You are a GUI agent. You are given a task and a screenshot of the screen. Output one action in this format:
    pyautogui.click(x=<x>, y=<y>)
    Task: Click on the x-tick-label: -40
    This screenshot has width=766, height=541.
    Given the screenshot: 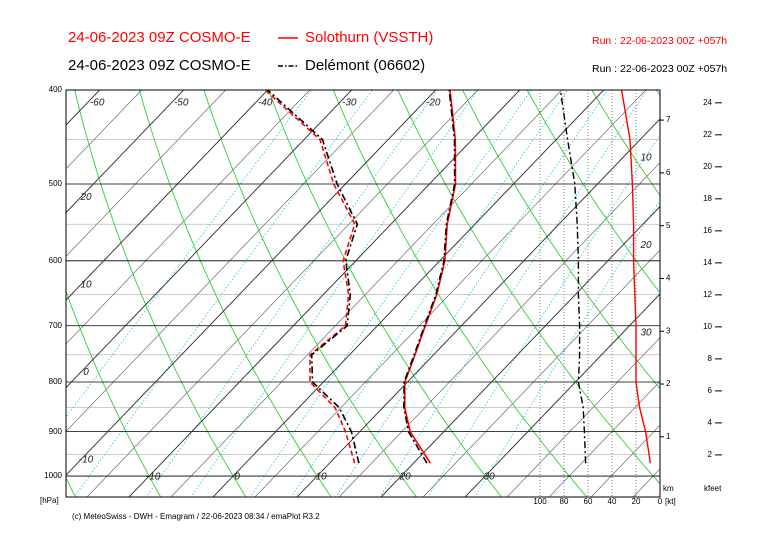 What is the action you would take?
    pyautogui.click(x=265, y=103)
    